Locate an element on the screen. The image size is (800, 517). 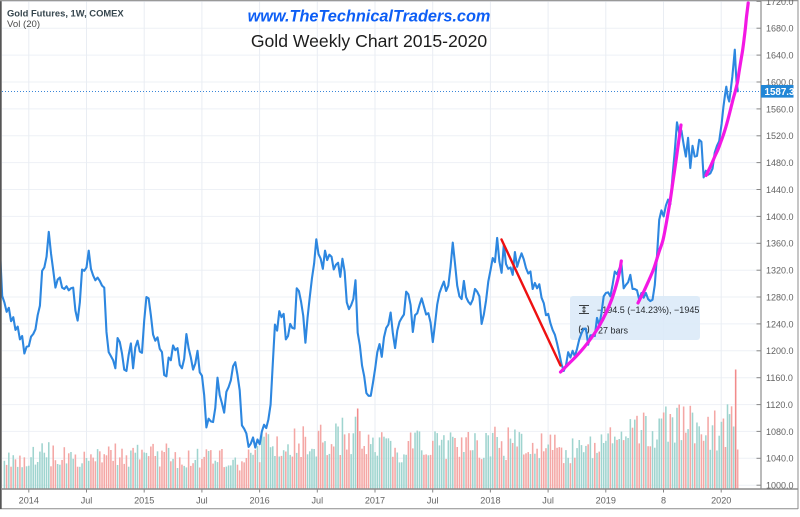
svg-text: www.TheTechnicalTraders.com is located at coordinates (369, 17).